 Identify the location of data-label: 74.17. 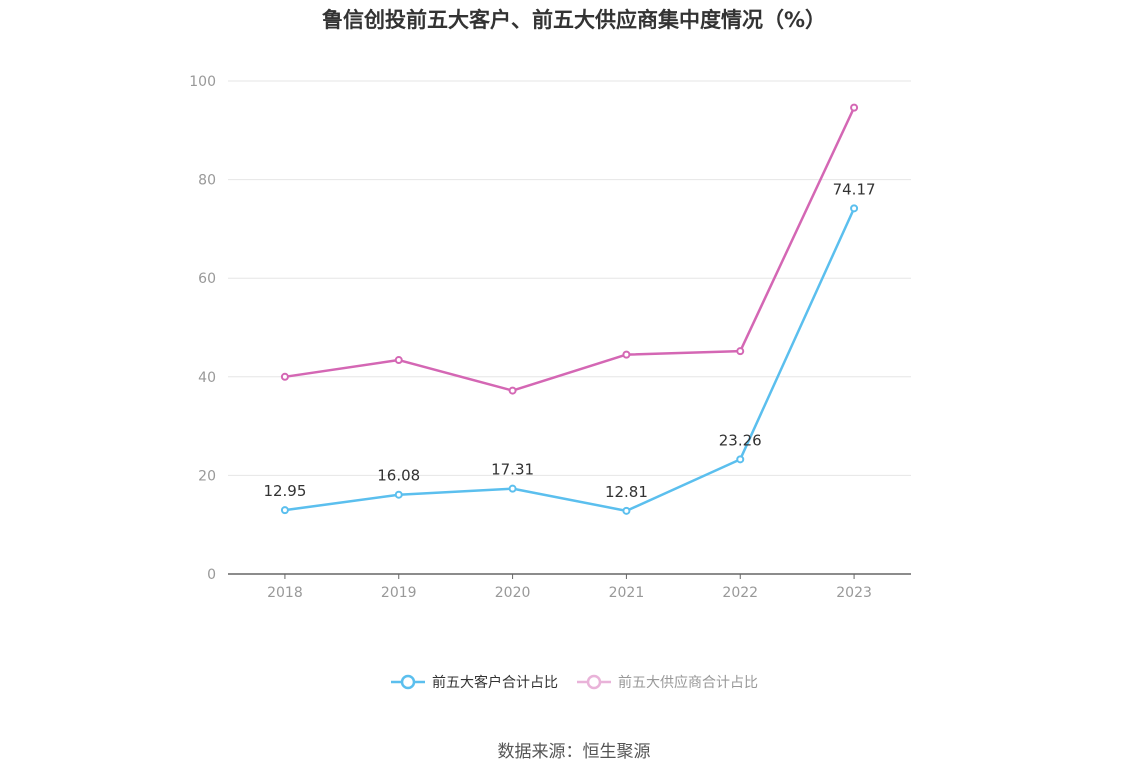
(854, 189).